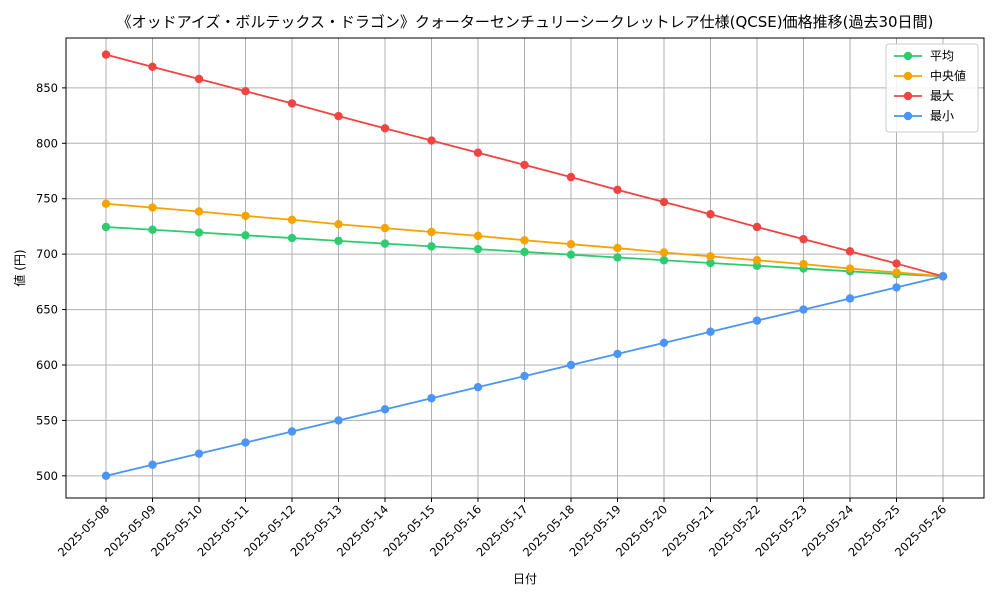 Image resolution: width=1000 pixels, height=600 pixels. What do you see at coordinates (47, 143) in the screenshot?
I see `y-tick-label: 800` at bounding box center [47, 143].